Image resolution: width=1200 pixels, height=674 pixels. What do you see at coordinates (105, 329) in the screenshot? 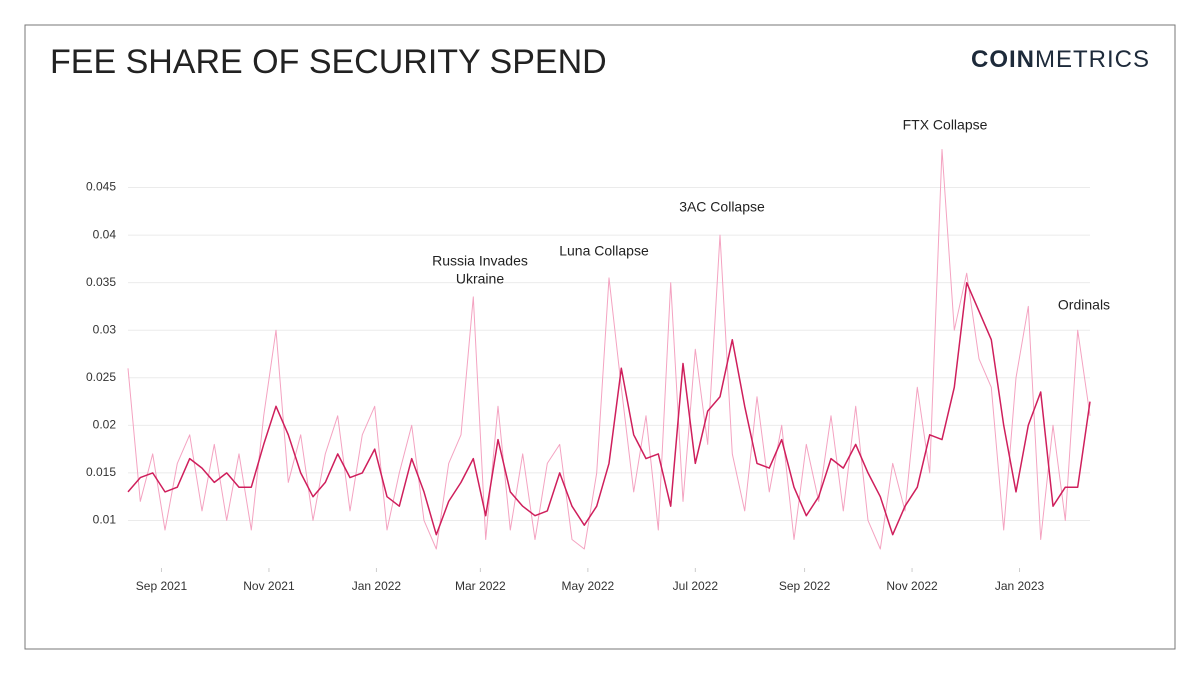
I see `y-tick-label: 0.03` at bounding box center [105, 329].